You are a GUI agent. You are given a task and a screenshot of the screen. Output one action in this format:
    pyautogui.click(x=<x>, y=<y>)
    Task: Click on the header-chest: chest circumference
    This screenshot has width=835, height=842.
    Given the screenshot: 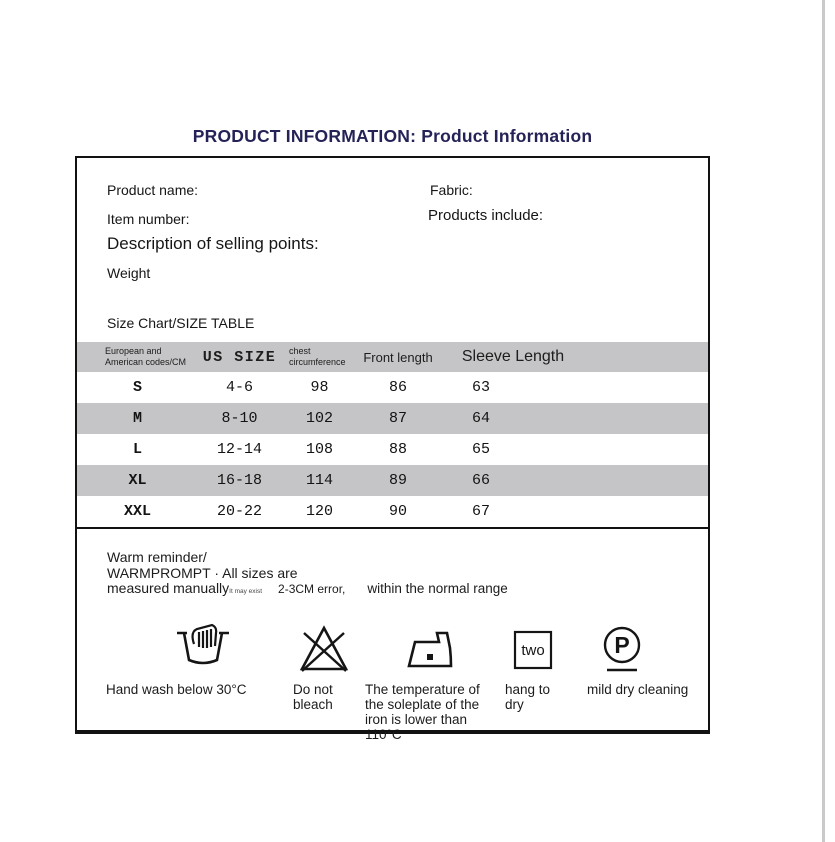 What is the action you would take?
    pyautogui.click(x=319, y=357)
    